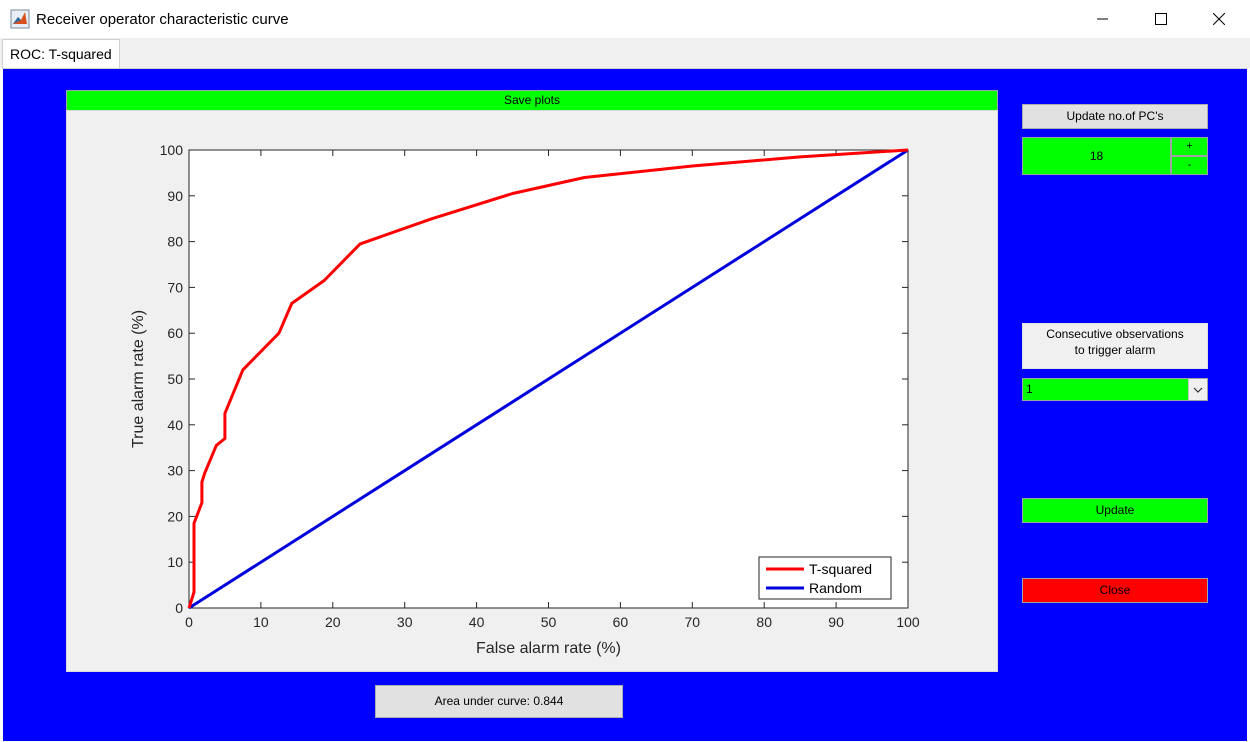  I want to click on update-button: Update, so click(1115, 510).